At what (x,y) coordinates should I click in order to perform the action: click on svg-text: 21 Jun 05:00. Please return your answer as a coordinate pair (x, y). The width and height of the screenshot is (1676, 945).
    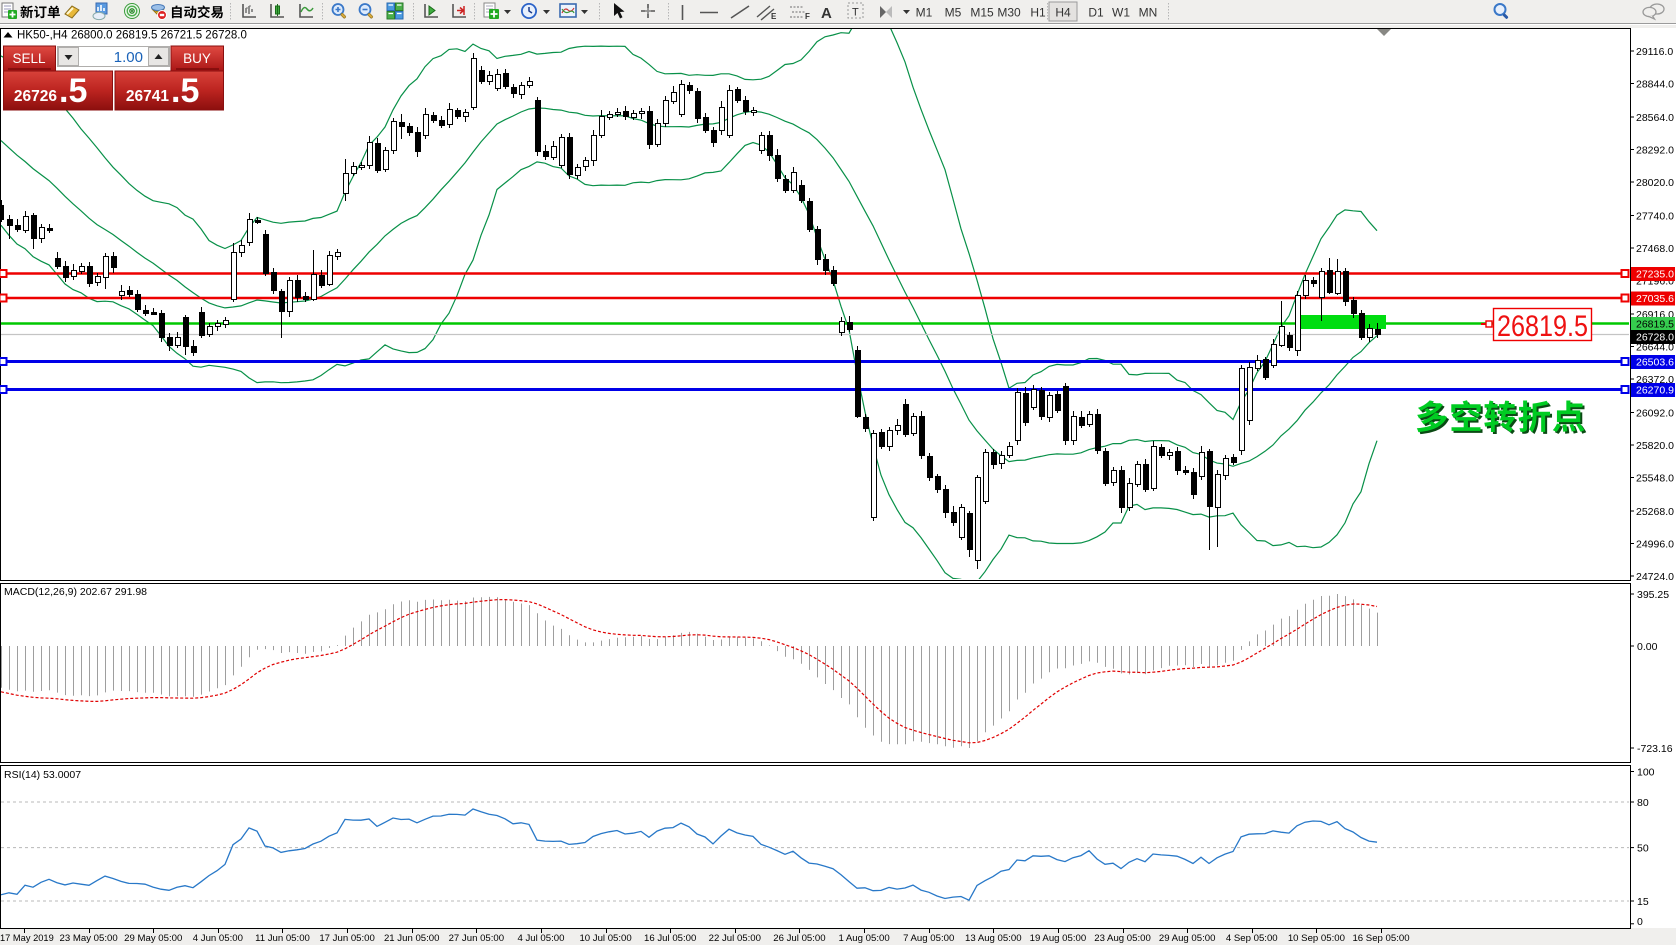
    Looking at the image, I should click on (411, 938).